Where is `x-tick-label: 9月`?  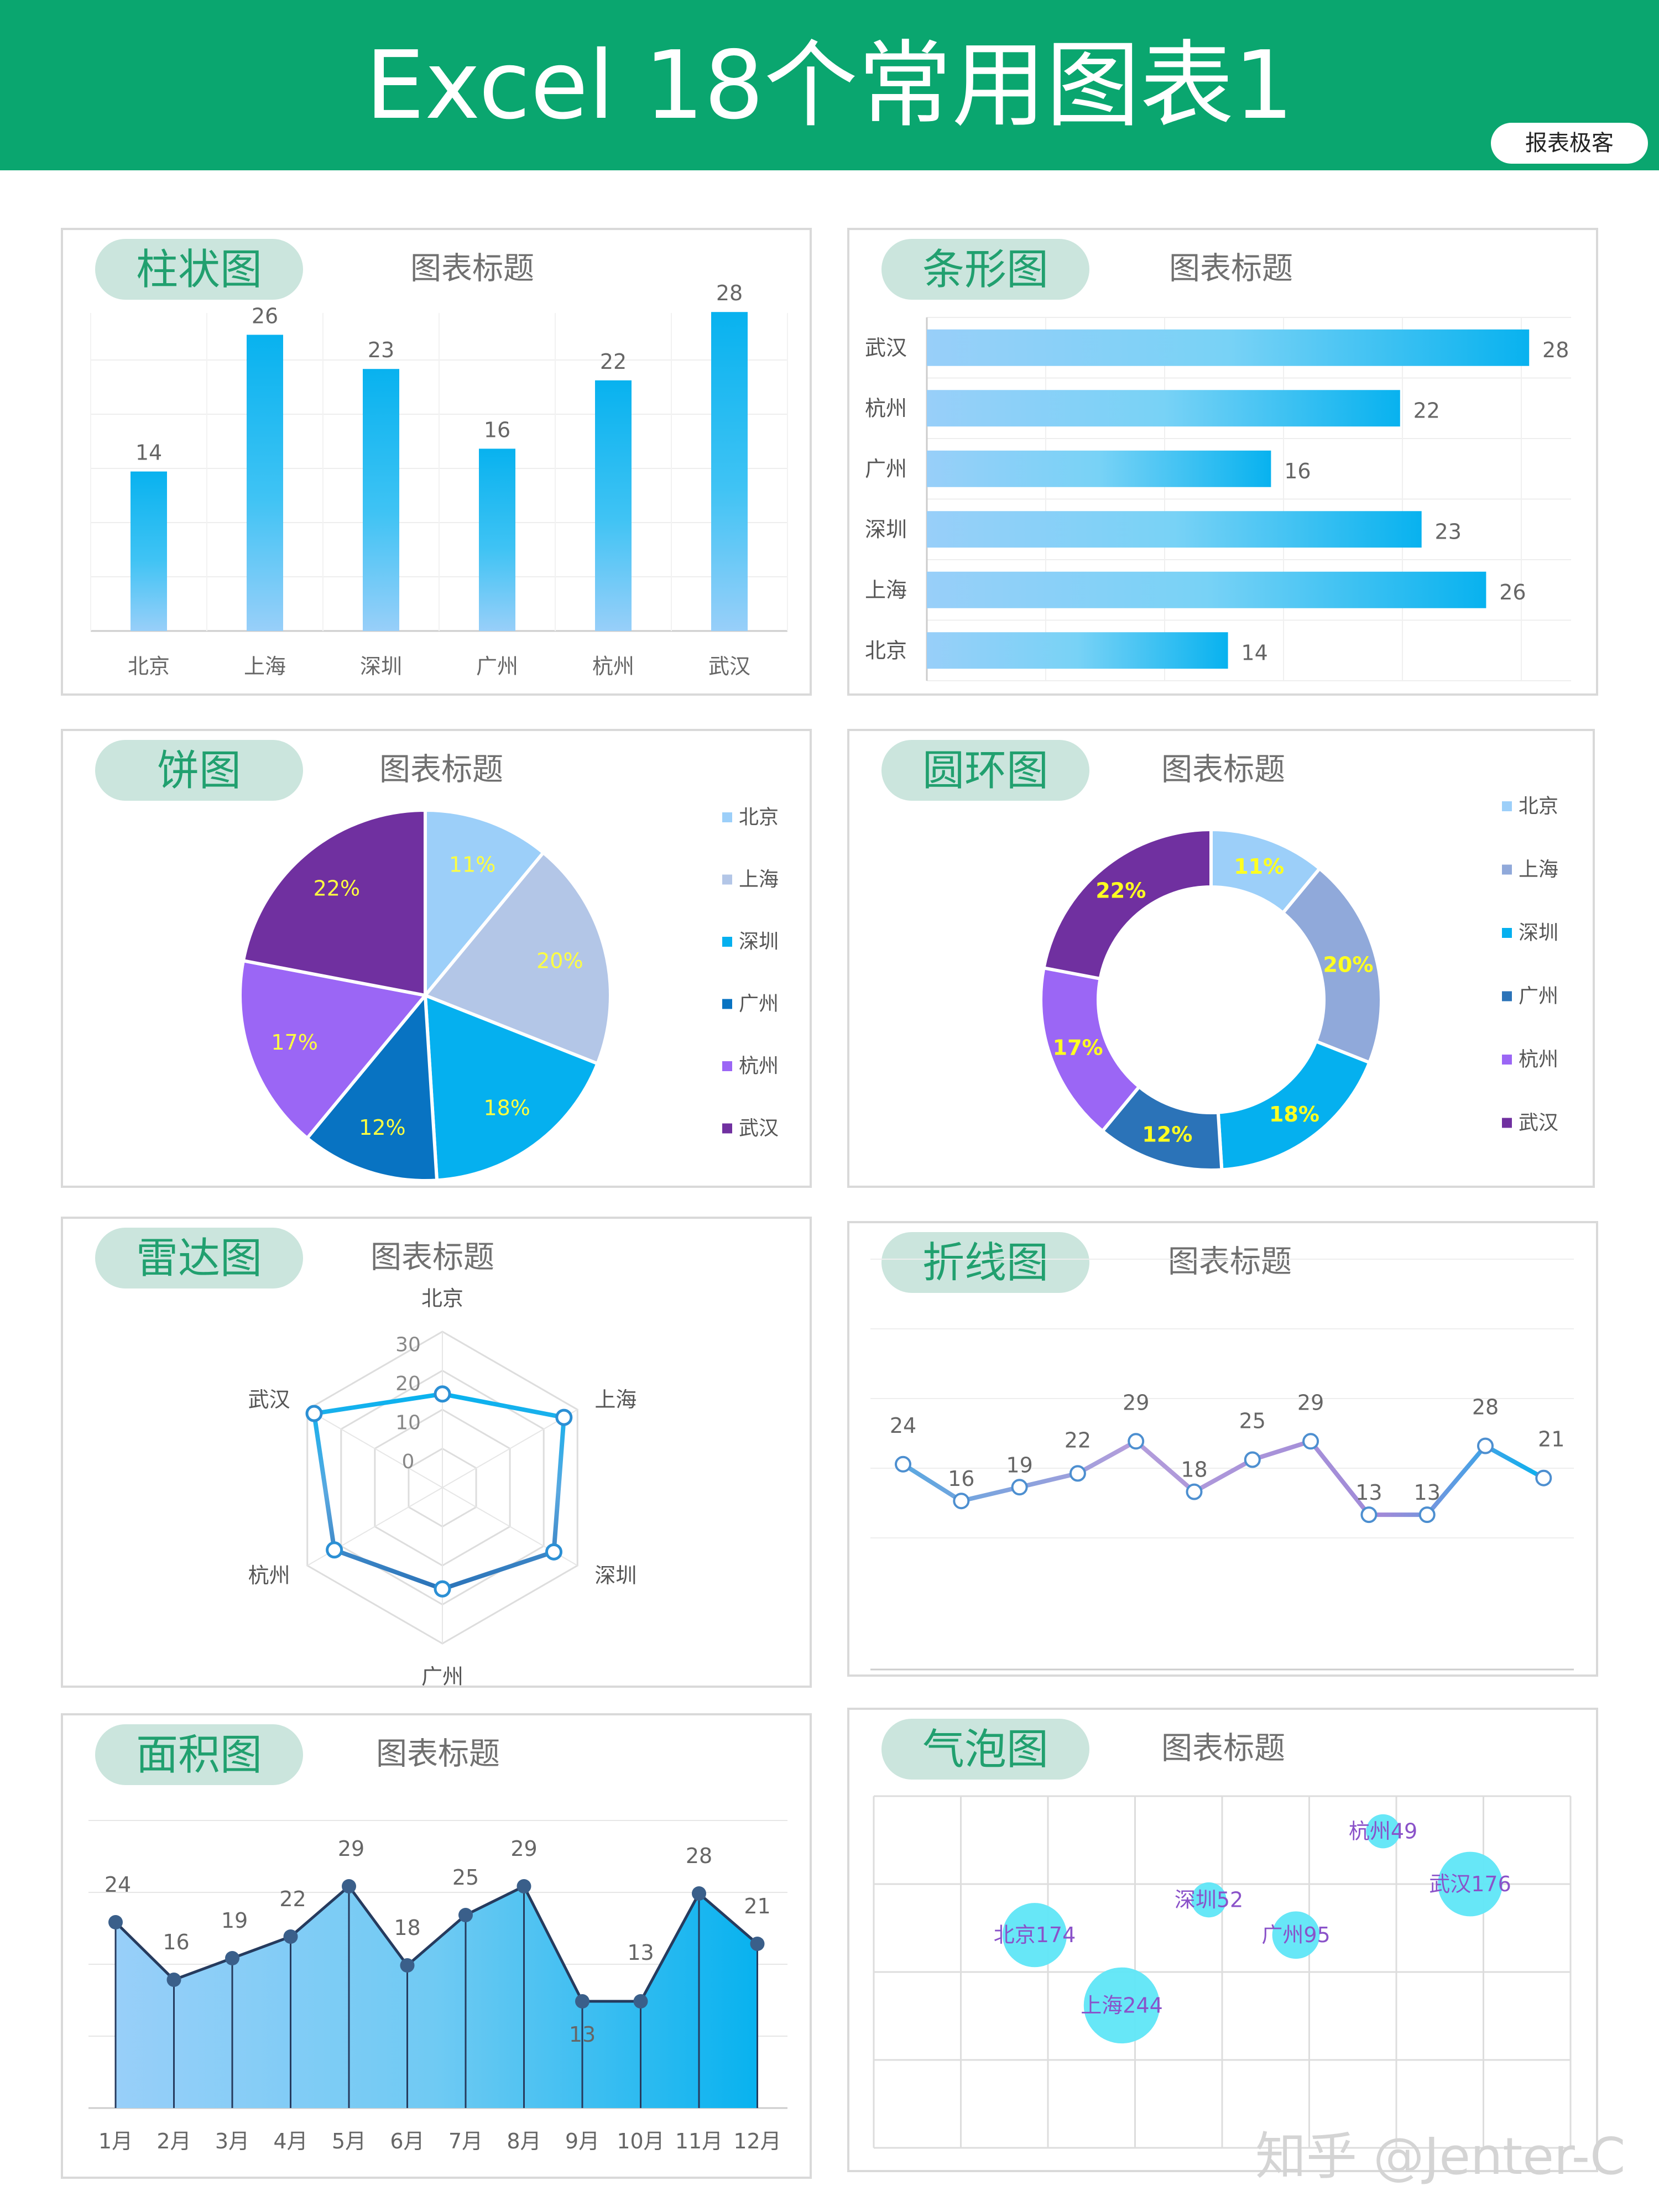
x-tick-label: 9月 is located at coordinates (582, 2141).